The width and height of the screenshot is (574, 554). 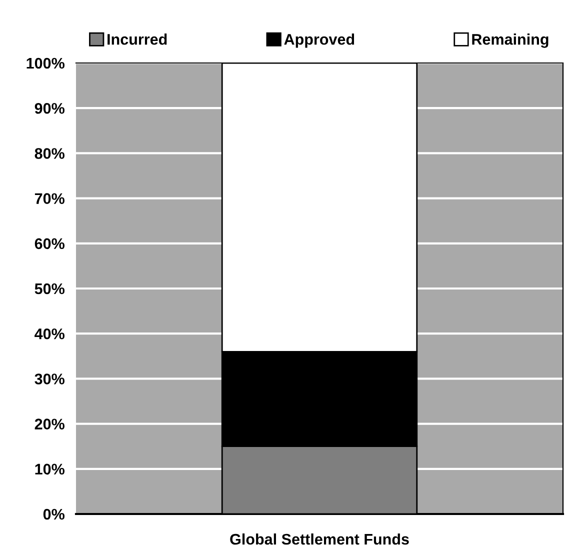 What do you see at coordinates (319, 539) in the screenshot?
I see `x-tick-label: Global Settlement Funds` at bounding box center [319, 539].